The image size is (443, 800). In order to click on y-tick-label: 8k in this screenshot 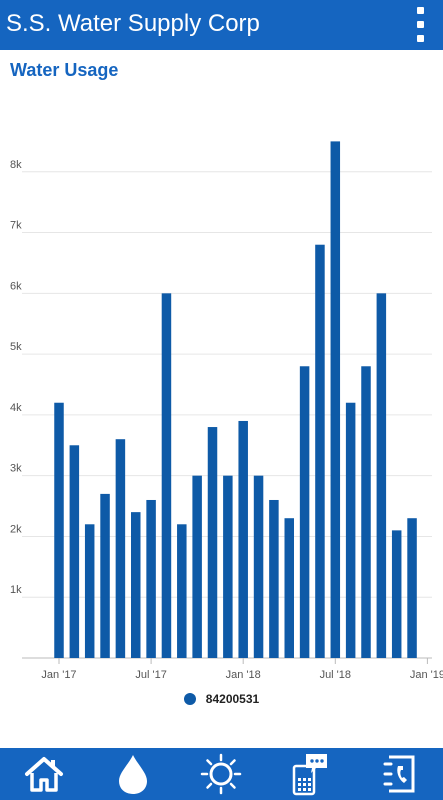, I will do `click(16, 165)`.